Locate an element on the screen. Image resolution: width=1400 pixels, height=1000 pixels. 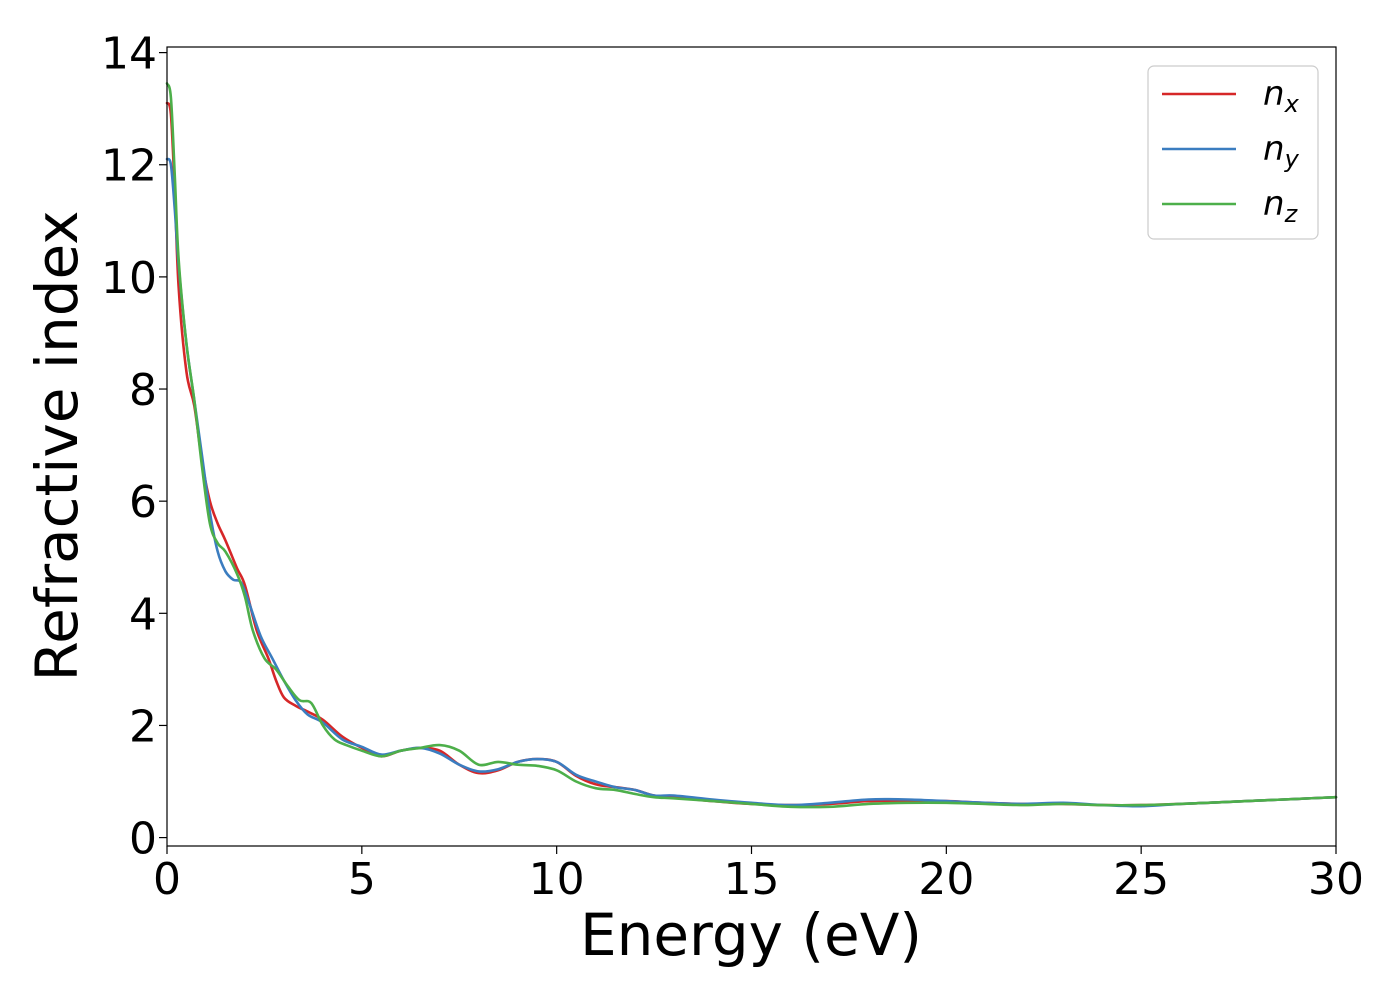
x-tick-label: 20 is located at coordinates (946, 879).